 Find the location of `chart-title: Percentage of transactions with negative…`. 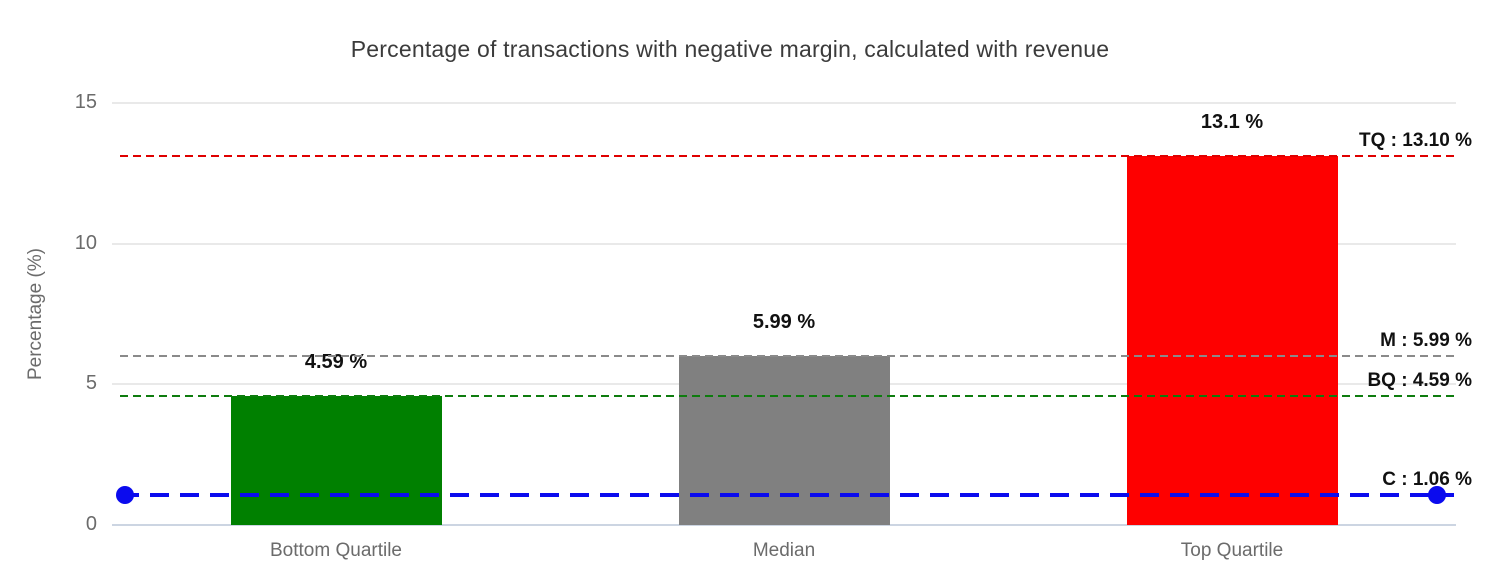

chart-title: Percentage of transactions with negative… is located at coordinates (730, 49).